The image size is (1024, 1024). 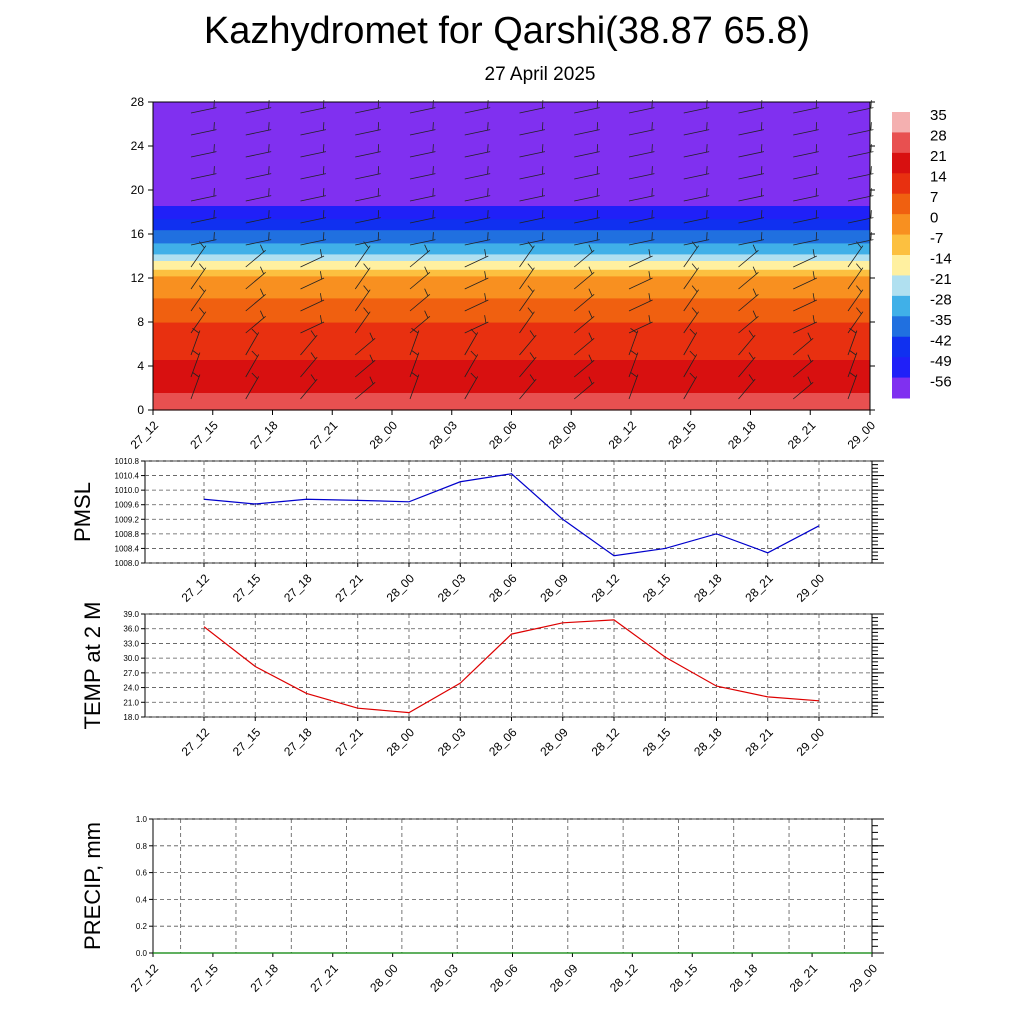 What do you see at coordinates (264, 435) in the screenshot?
I see `heatmap-xtick-label: 27_18` at bounding box center [264, 435].